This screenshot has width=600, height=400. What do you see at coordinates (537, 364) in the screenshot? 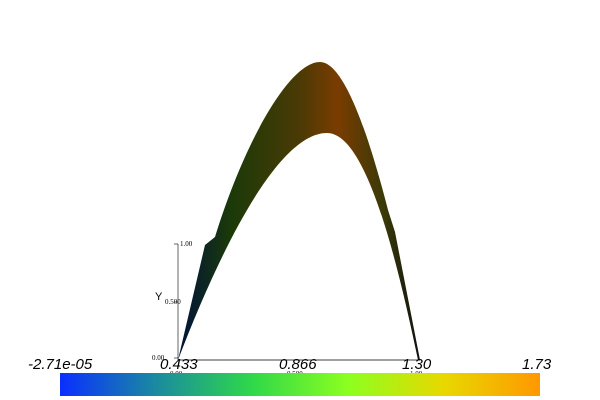
I see `scalar-bar-label-max: 1.73` at bounding box center [537, 364].